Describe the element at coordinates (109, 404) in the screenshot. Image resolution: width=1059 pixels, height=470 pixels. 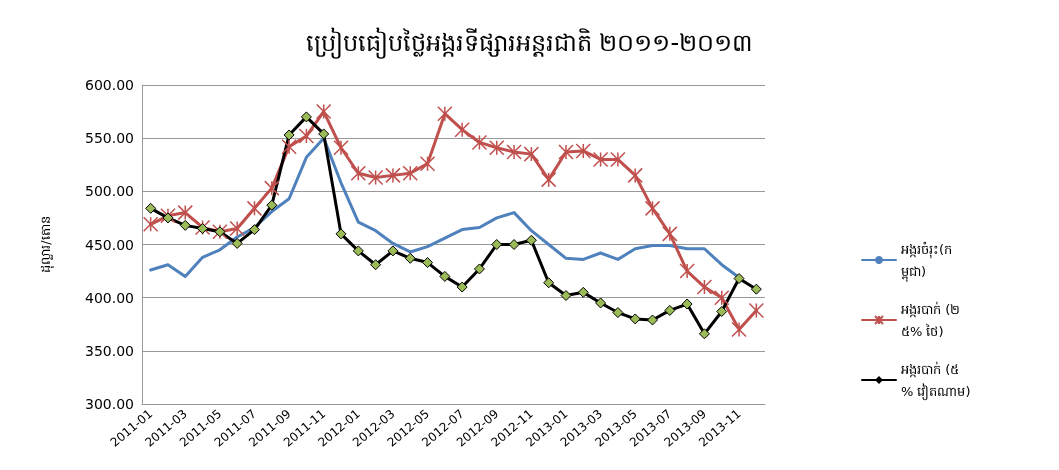
I see `y-tick-label: 300.00` at that location.